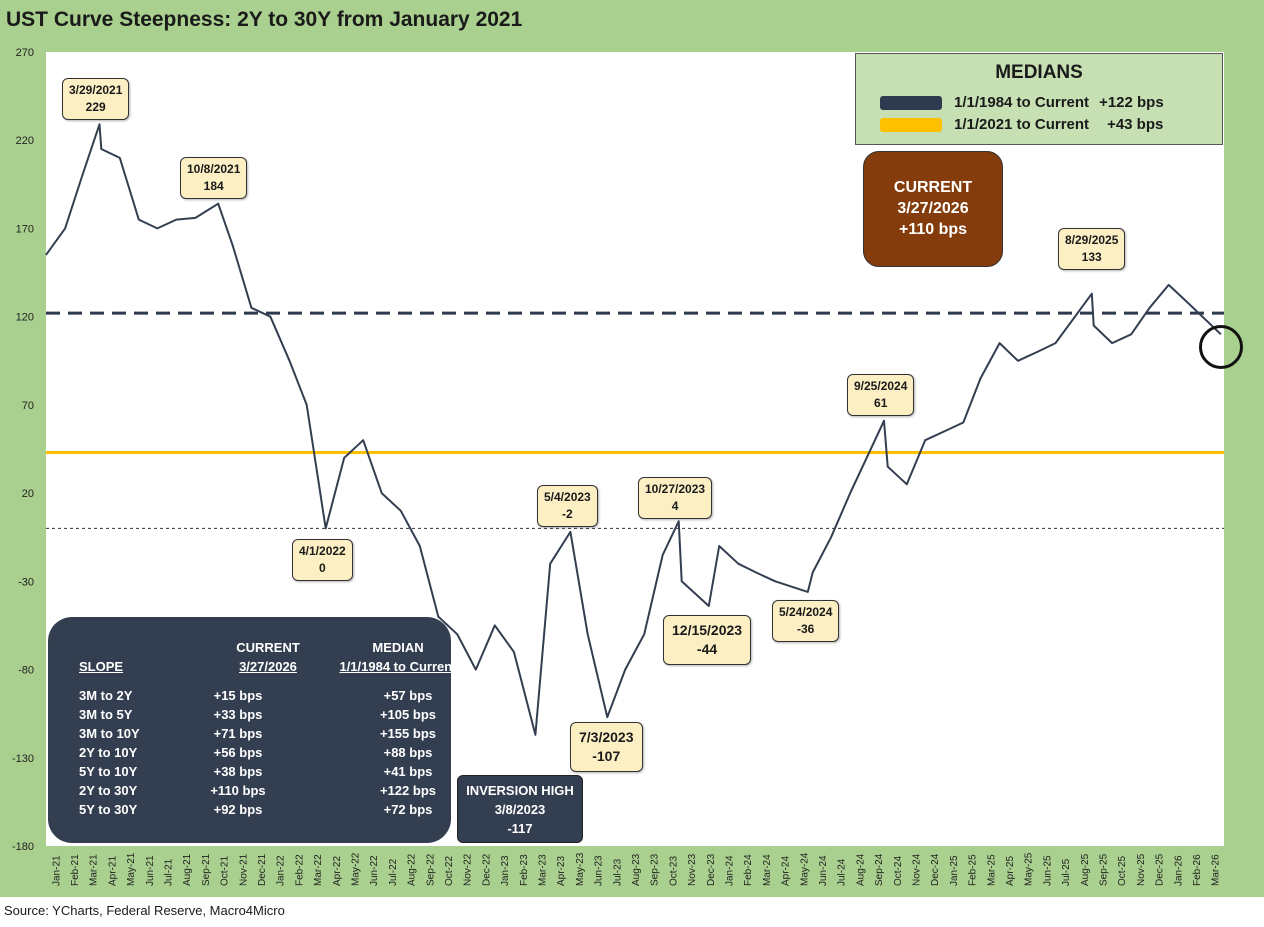 The image size is (1264, 927). Describe the element at coordinates (374, 870) in the screenshot. I see `x-tick-label: Jun-22` at that location.